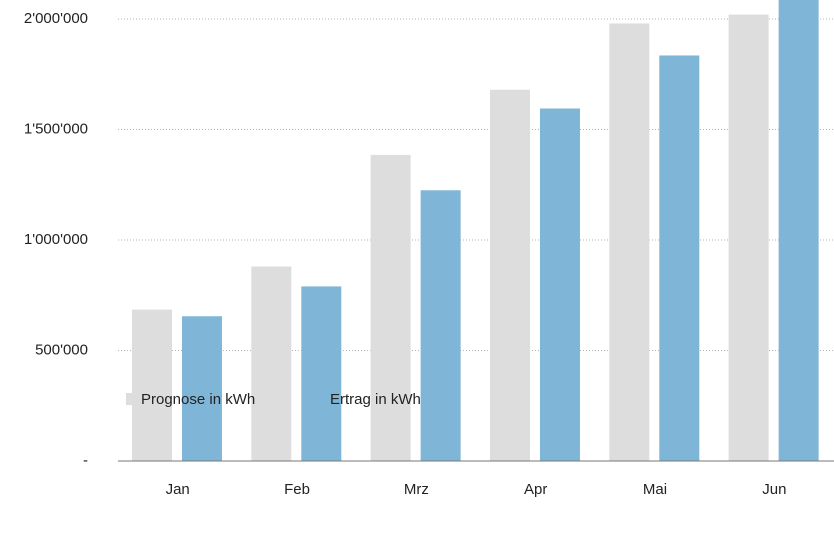 The height and width of the screenshot is (550, 834). What do you see at coordinates (56, 128) in the screenshot?
I see `y-tick-label: 1'500'000` at bounding box center [56, 128].